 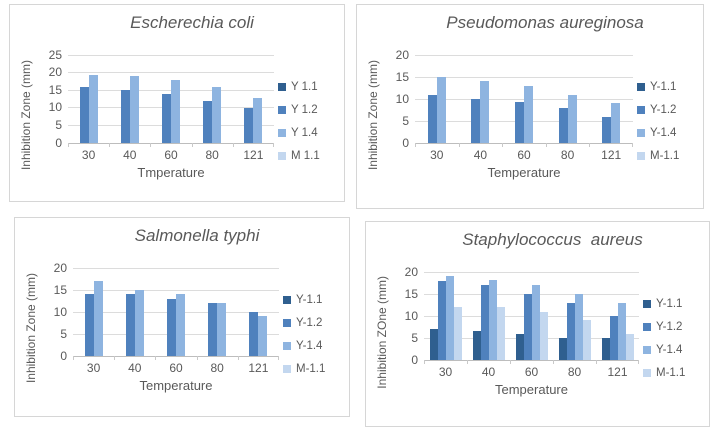 I want to click on chart-title: Staphylococcus aureus, so click(x=552, y=239).